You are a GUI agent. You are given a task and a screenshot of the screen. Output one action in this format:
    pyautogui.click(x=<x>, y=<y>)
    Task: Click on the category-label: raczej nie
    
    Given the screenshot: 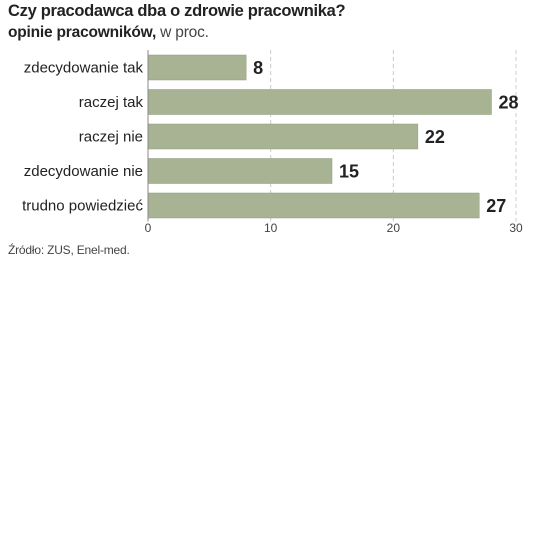 What is the action you would take?
    pyautogui.click(x=111, y=137)
    